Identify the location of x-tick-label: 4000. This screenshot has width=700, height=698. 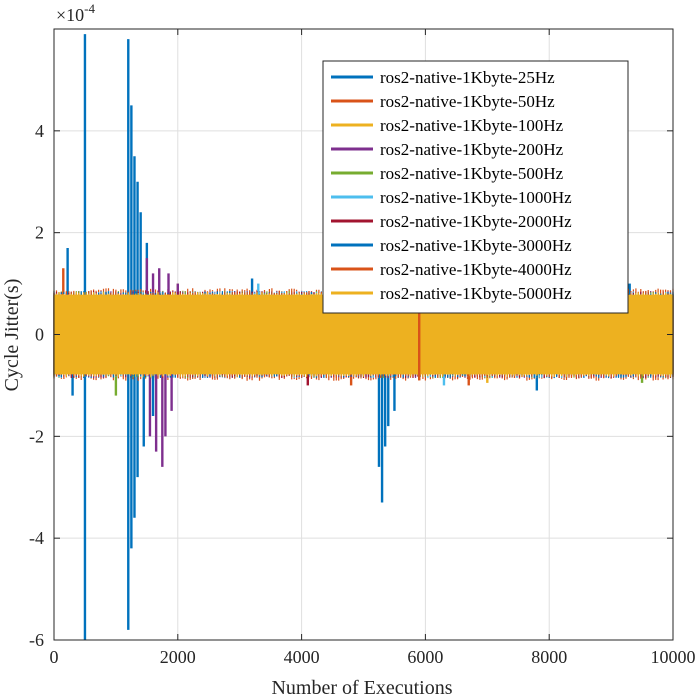
(302, 657).